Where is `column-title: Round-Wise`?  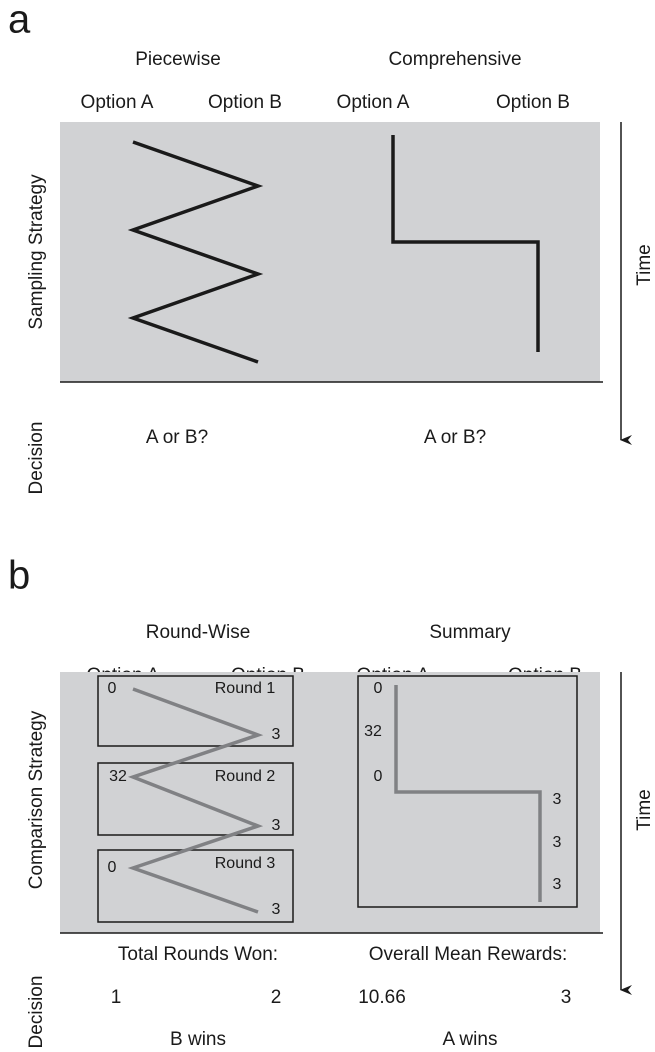
column-title: Round-Wise is located at coordinates (198, 632).